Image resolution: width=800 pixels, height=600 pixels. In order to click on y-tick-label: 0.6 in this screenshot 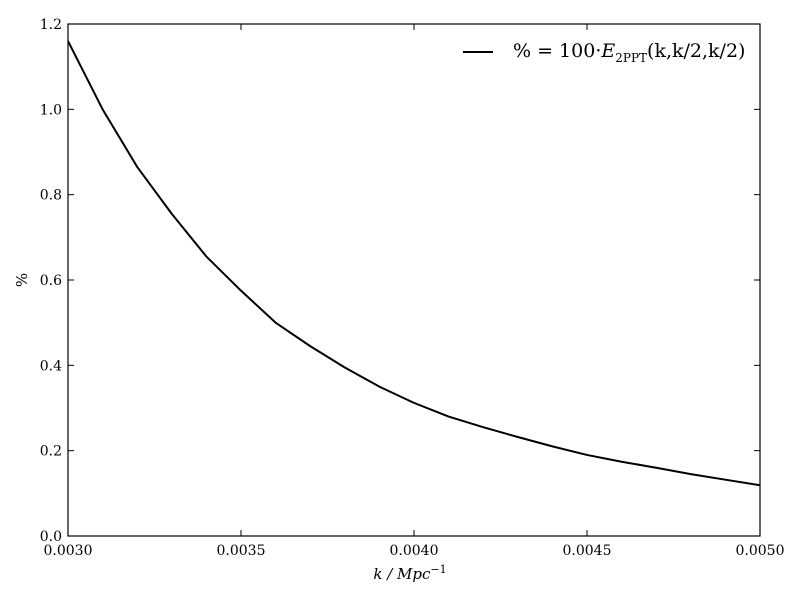, I will do `click(51, 281)`.